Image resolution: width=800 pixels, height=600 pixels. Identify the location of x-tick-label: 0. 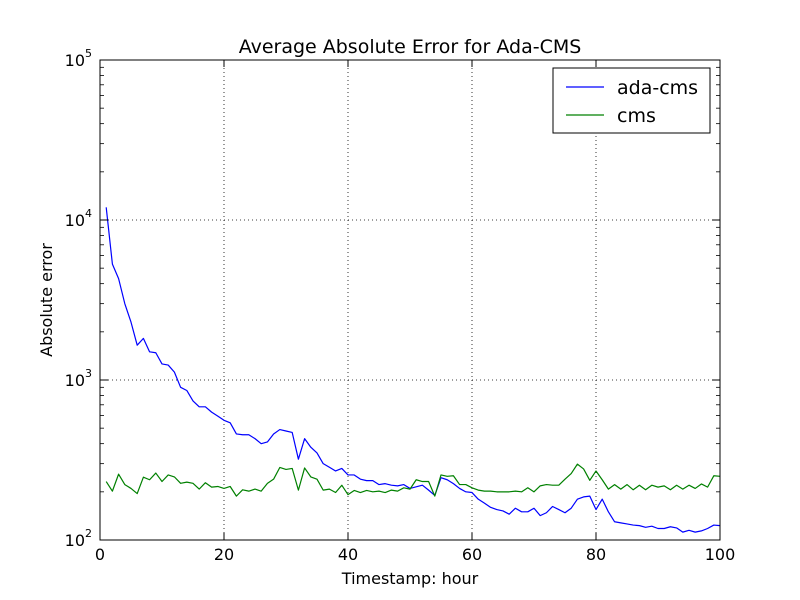
(100, 554).